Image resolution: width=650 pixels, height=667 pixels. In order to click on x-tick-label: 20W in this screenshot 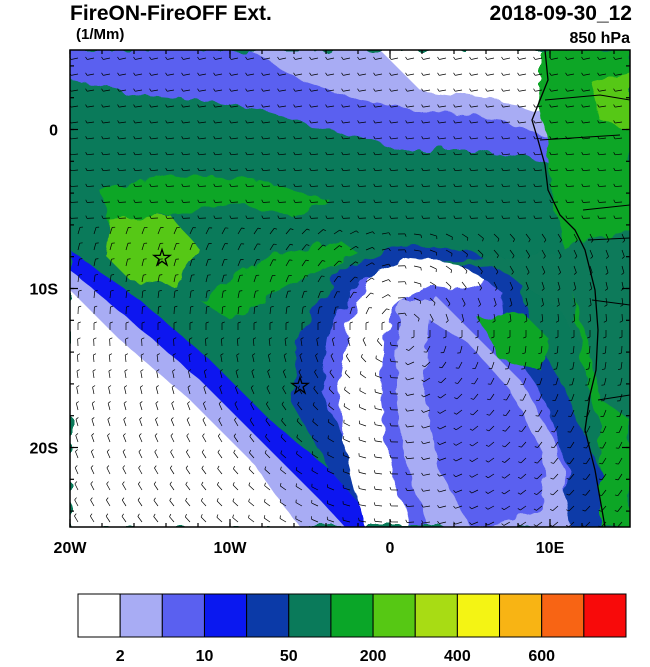, I will do `click(71, 548)`.